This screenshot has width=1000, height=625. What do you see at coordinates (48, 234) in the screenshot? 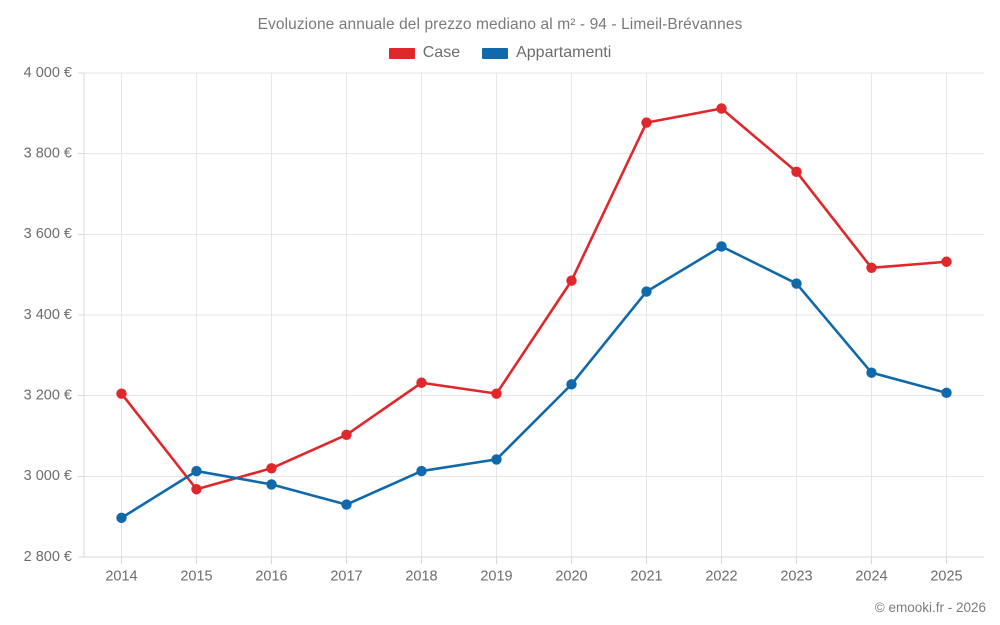
I see `y-tick-label: 3 600 €` at bounding box center [48, 234].